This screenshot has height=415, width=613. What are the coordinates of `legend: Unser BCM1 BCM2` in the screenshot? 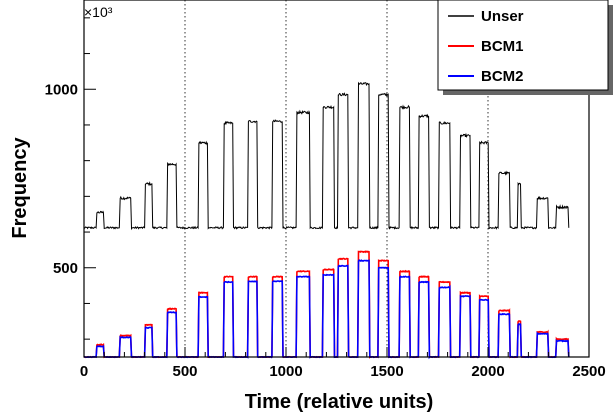 It's located at (525, 47).